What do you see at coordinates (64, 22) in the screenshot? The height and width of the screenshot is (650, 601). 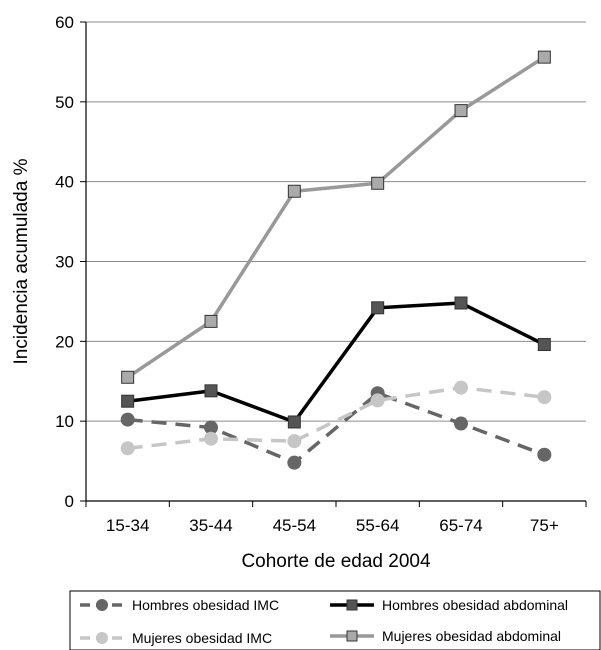 I see `y-tick-label: 60` at bounding box center [64, 22].